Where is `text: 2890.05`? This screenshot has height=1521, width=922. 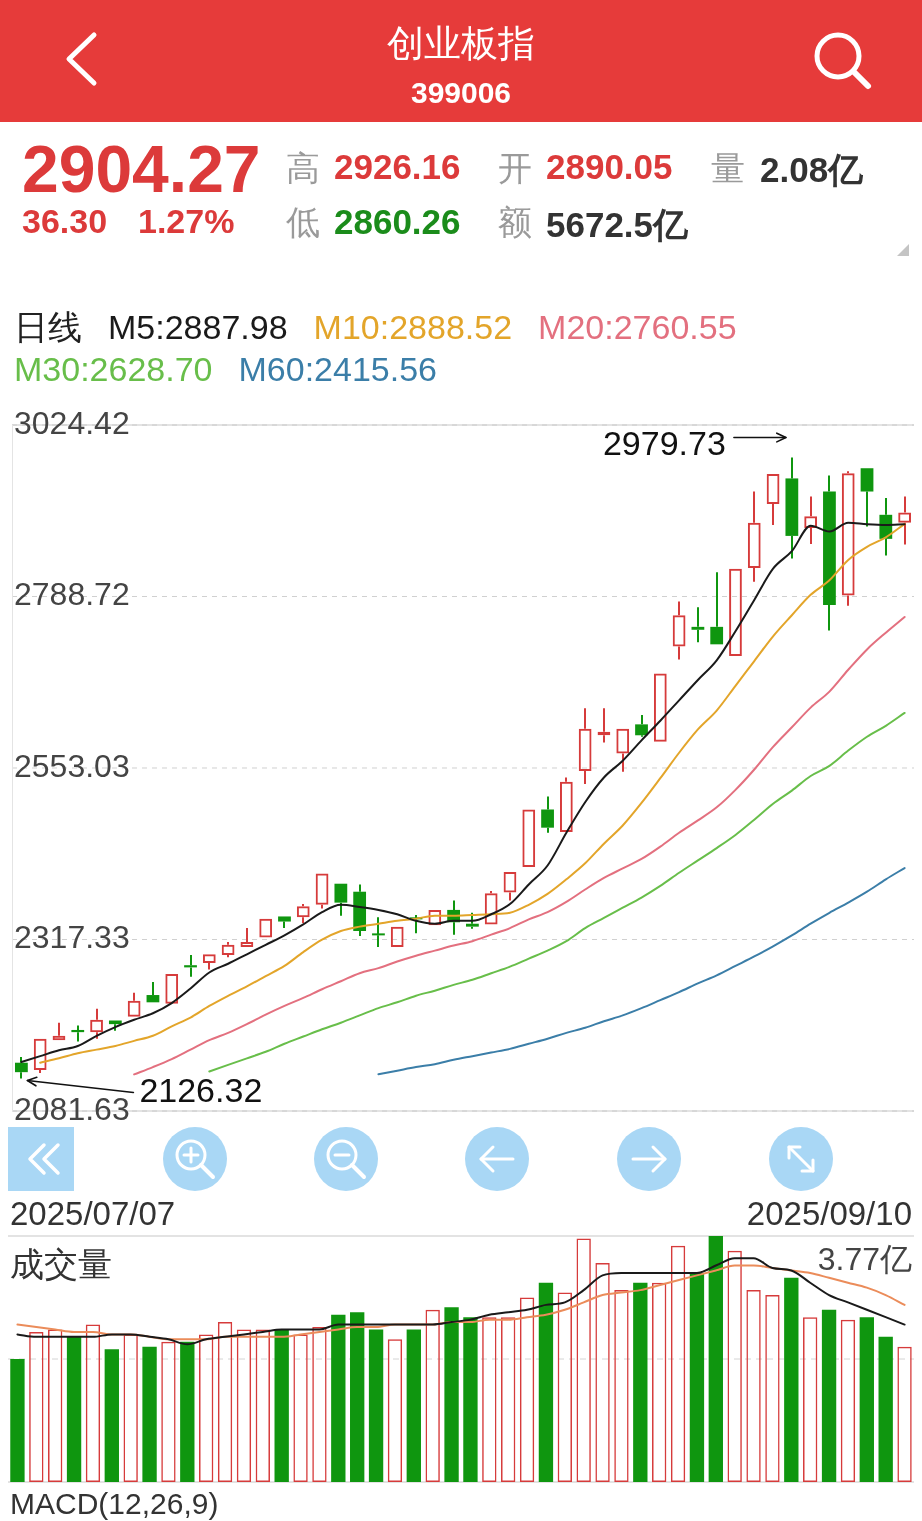 text: 2890.05 is located at coordinates (609, 167).